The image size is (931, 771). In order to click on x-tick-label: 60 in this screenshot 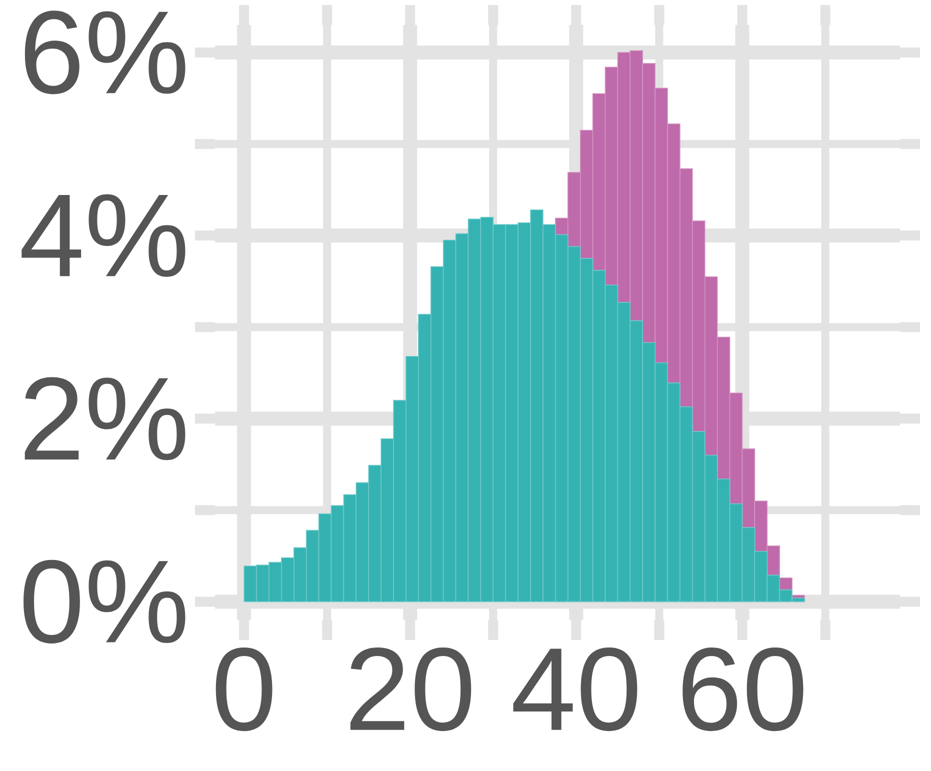, I will do `click(743, 690)`.